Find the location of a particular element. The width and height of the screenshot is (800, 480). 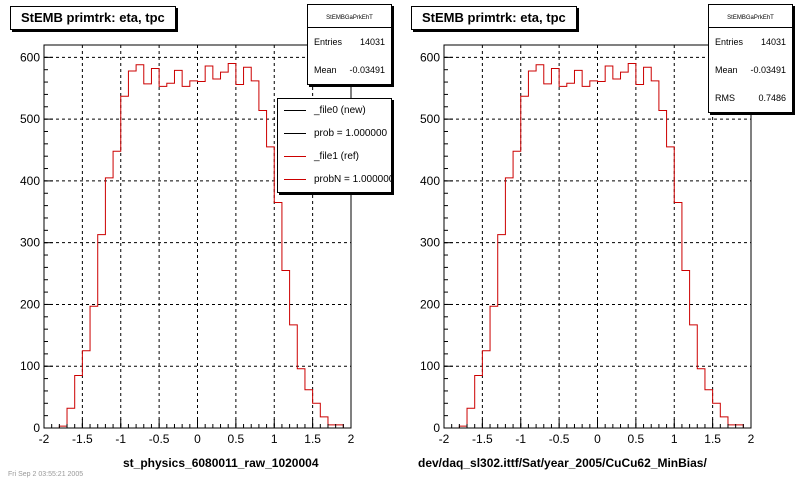

legend-entry: prob = 1.000000 is located at coordinates (334, 133).